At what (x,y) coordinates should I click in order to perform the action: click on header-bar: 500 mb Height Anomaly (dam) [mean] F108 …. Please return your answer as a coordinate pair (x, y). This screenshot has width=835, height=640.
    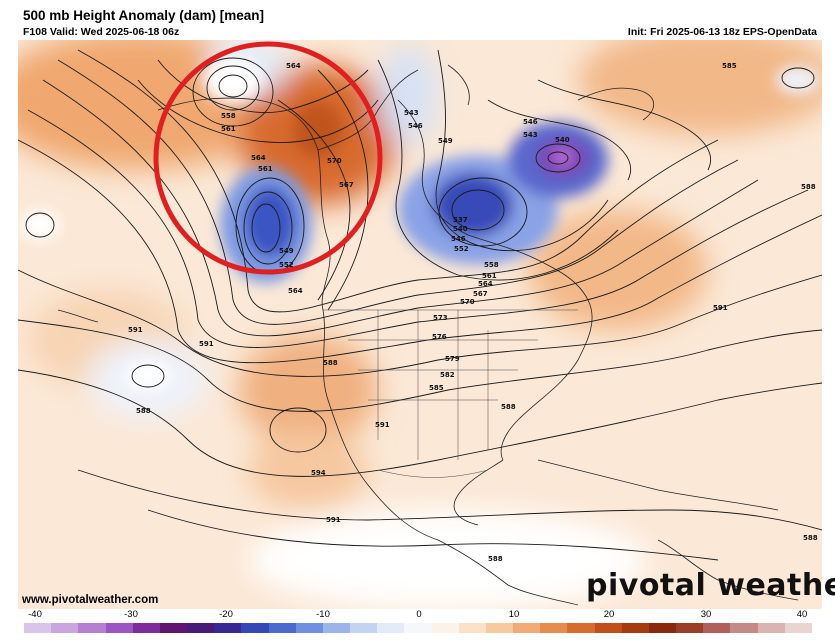
    Looking at the image, I should click on (417, 20).